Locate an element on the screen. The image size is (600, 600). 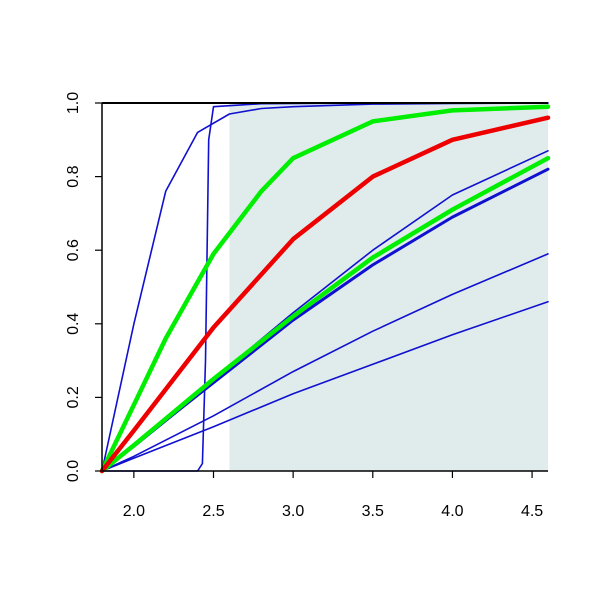
x-tick-label: 2.0 is located at coordinates (134, 511).